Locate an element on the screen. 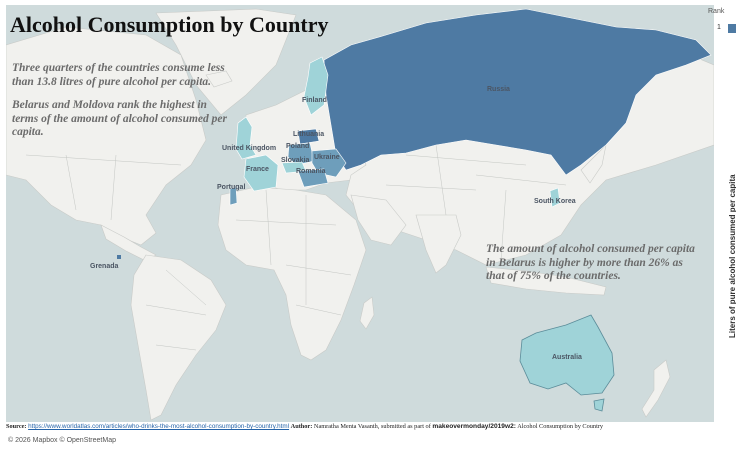 The height and width of the screenshot is (454, 736). label-ukraine: Ukraine is located at coordinates (327, 157).